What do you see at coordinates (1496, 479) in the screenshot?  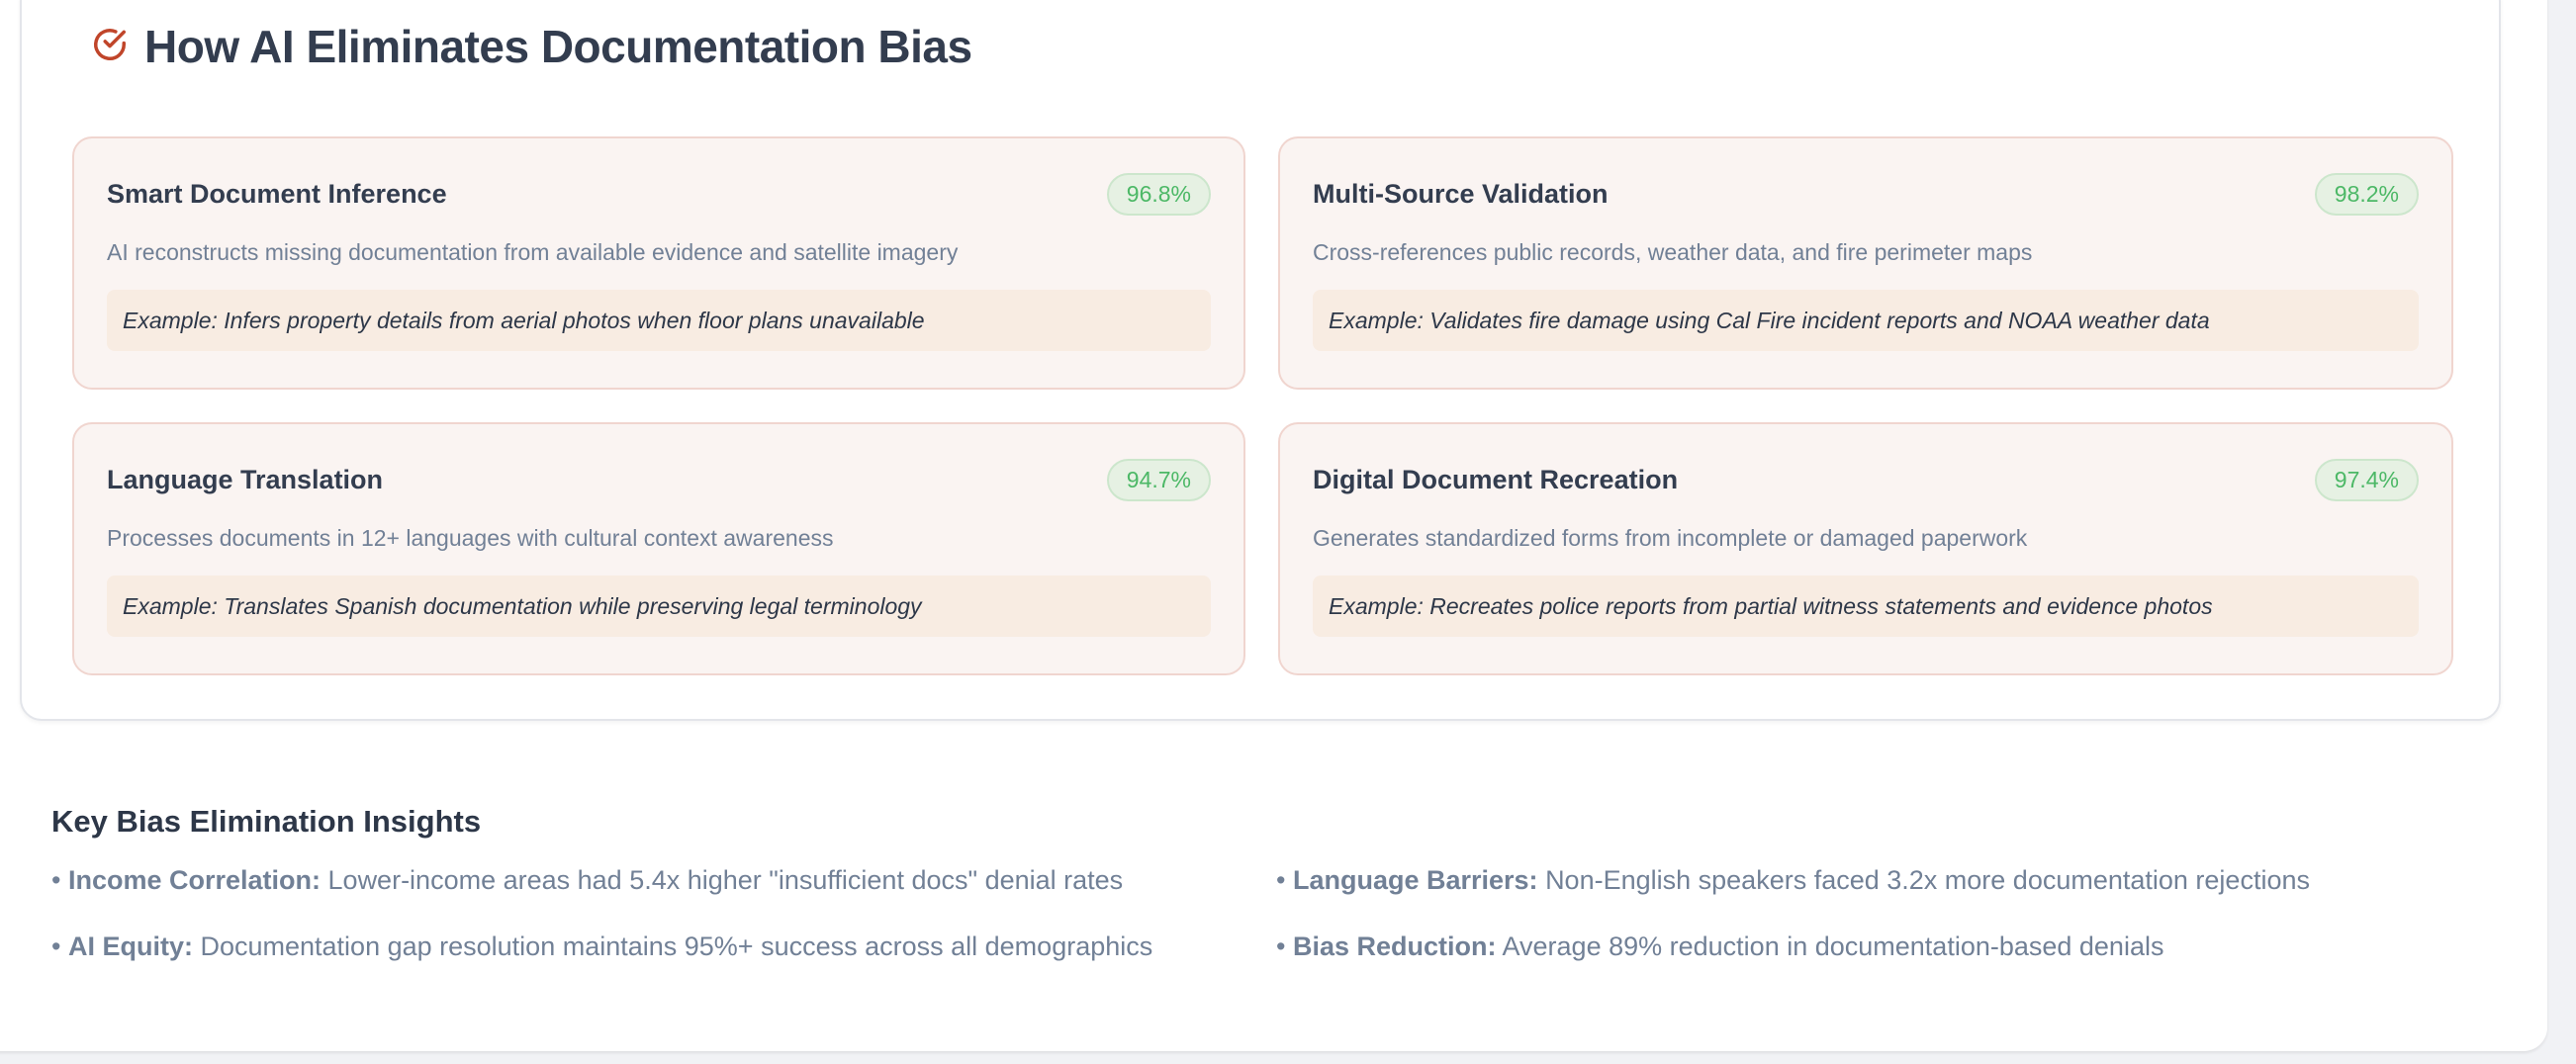 I see `card-title: Digital Document Recreation` at bounding box center [1496, 479].